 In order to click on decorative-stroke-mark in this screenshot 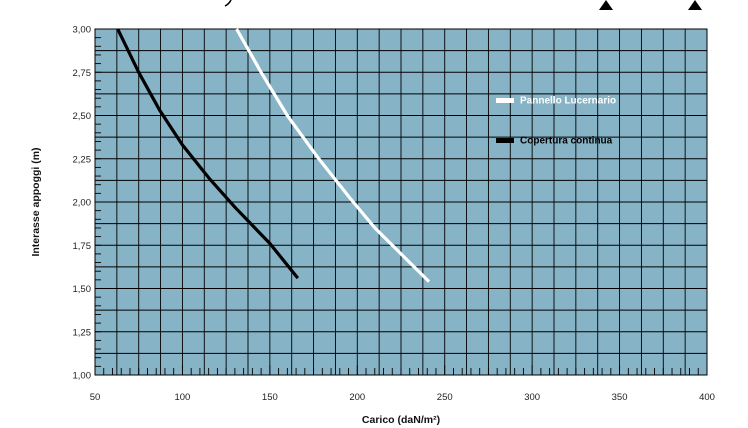, I will do `click(228, 3)`.